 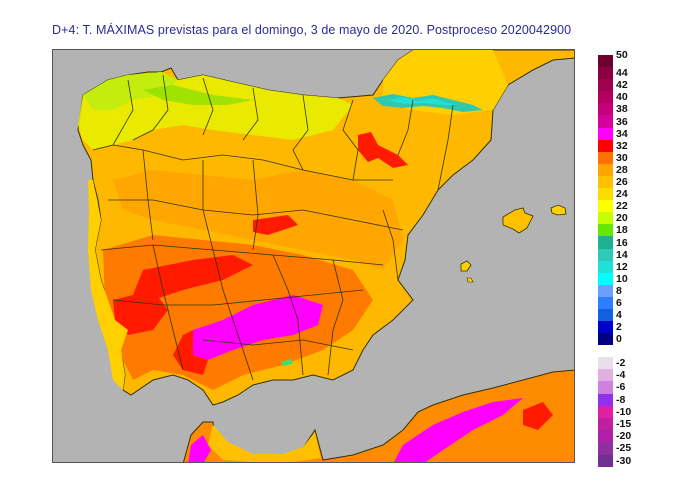 I want to click on legend-label: 32, so click(x=622, y=145).